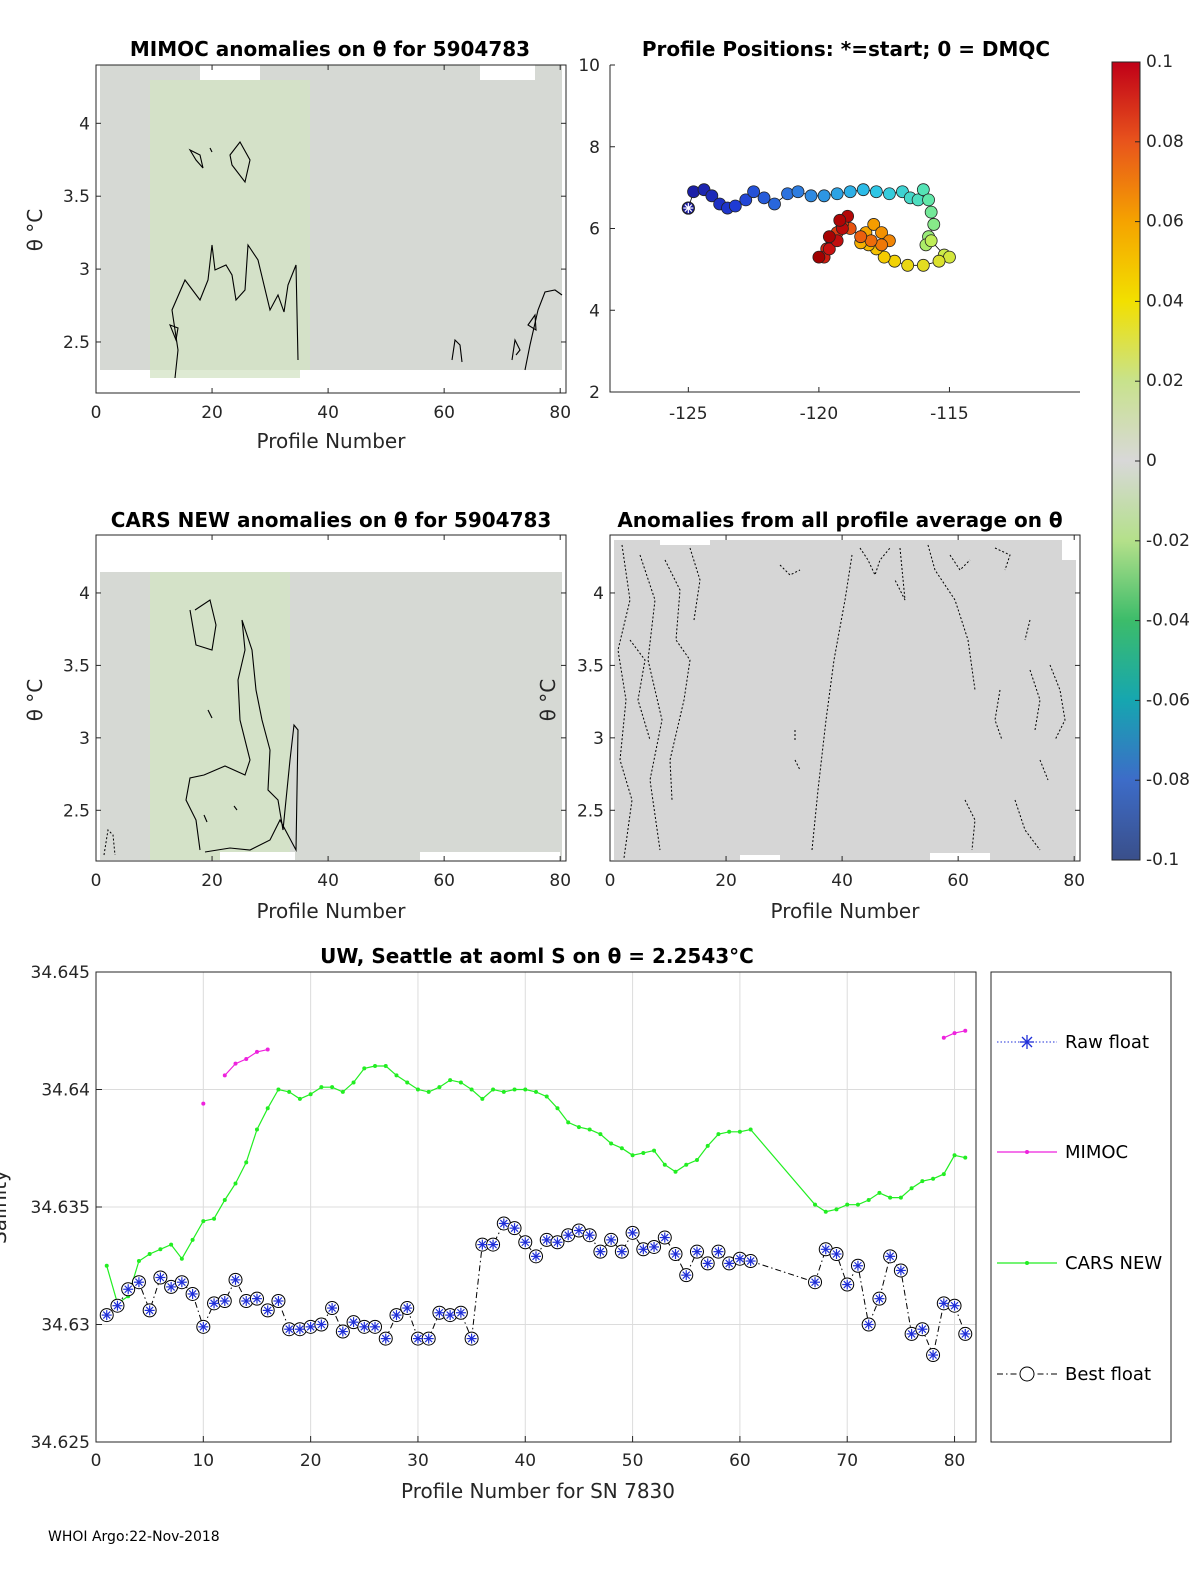 Image resolution: width=1200 pixels, height=1575 pixels. Describe the element at coordinates (589, 66) in the screenshot. I see `y-tick-label: 10` at that location.